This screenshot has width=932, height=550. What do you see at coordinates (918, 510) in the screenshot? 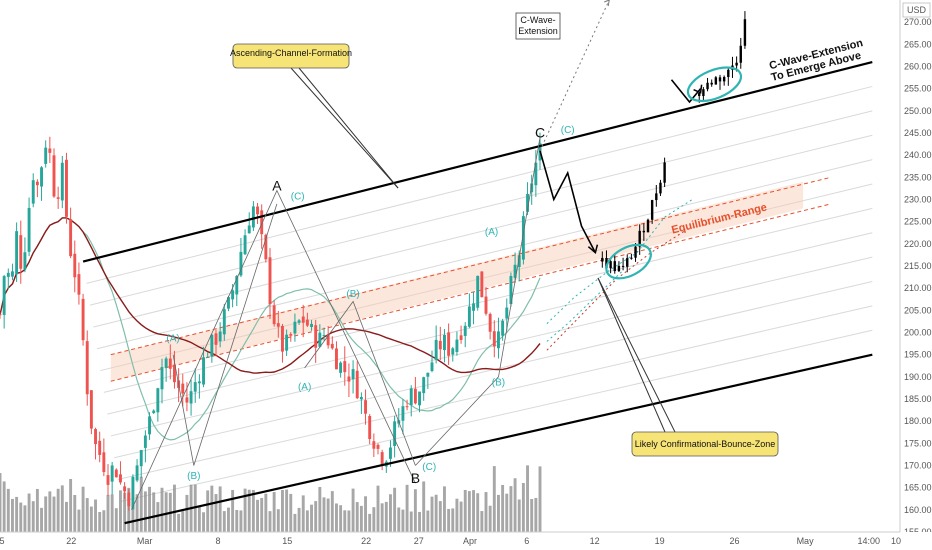
I see `price-tick-label: 160.00` at bounding box center [918, 510].